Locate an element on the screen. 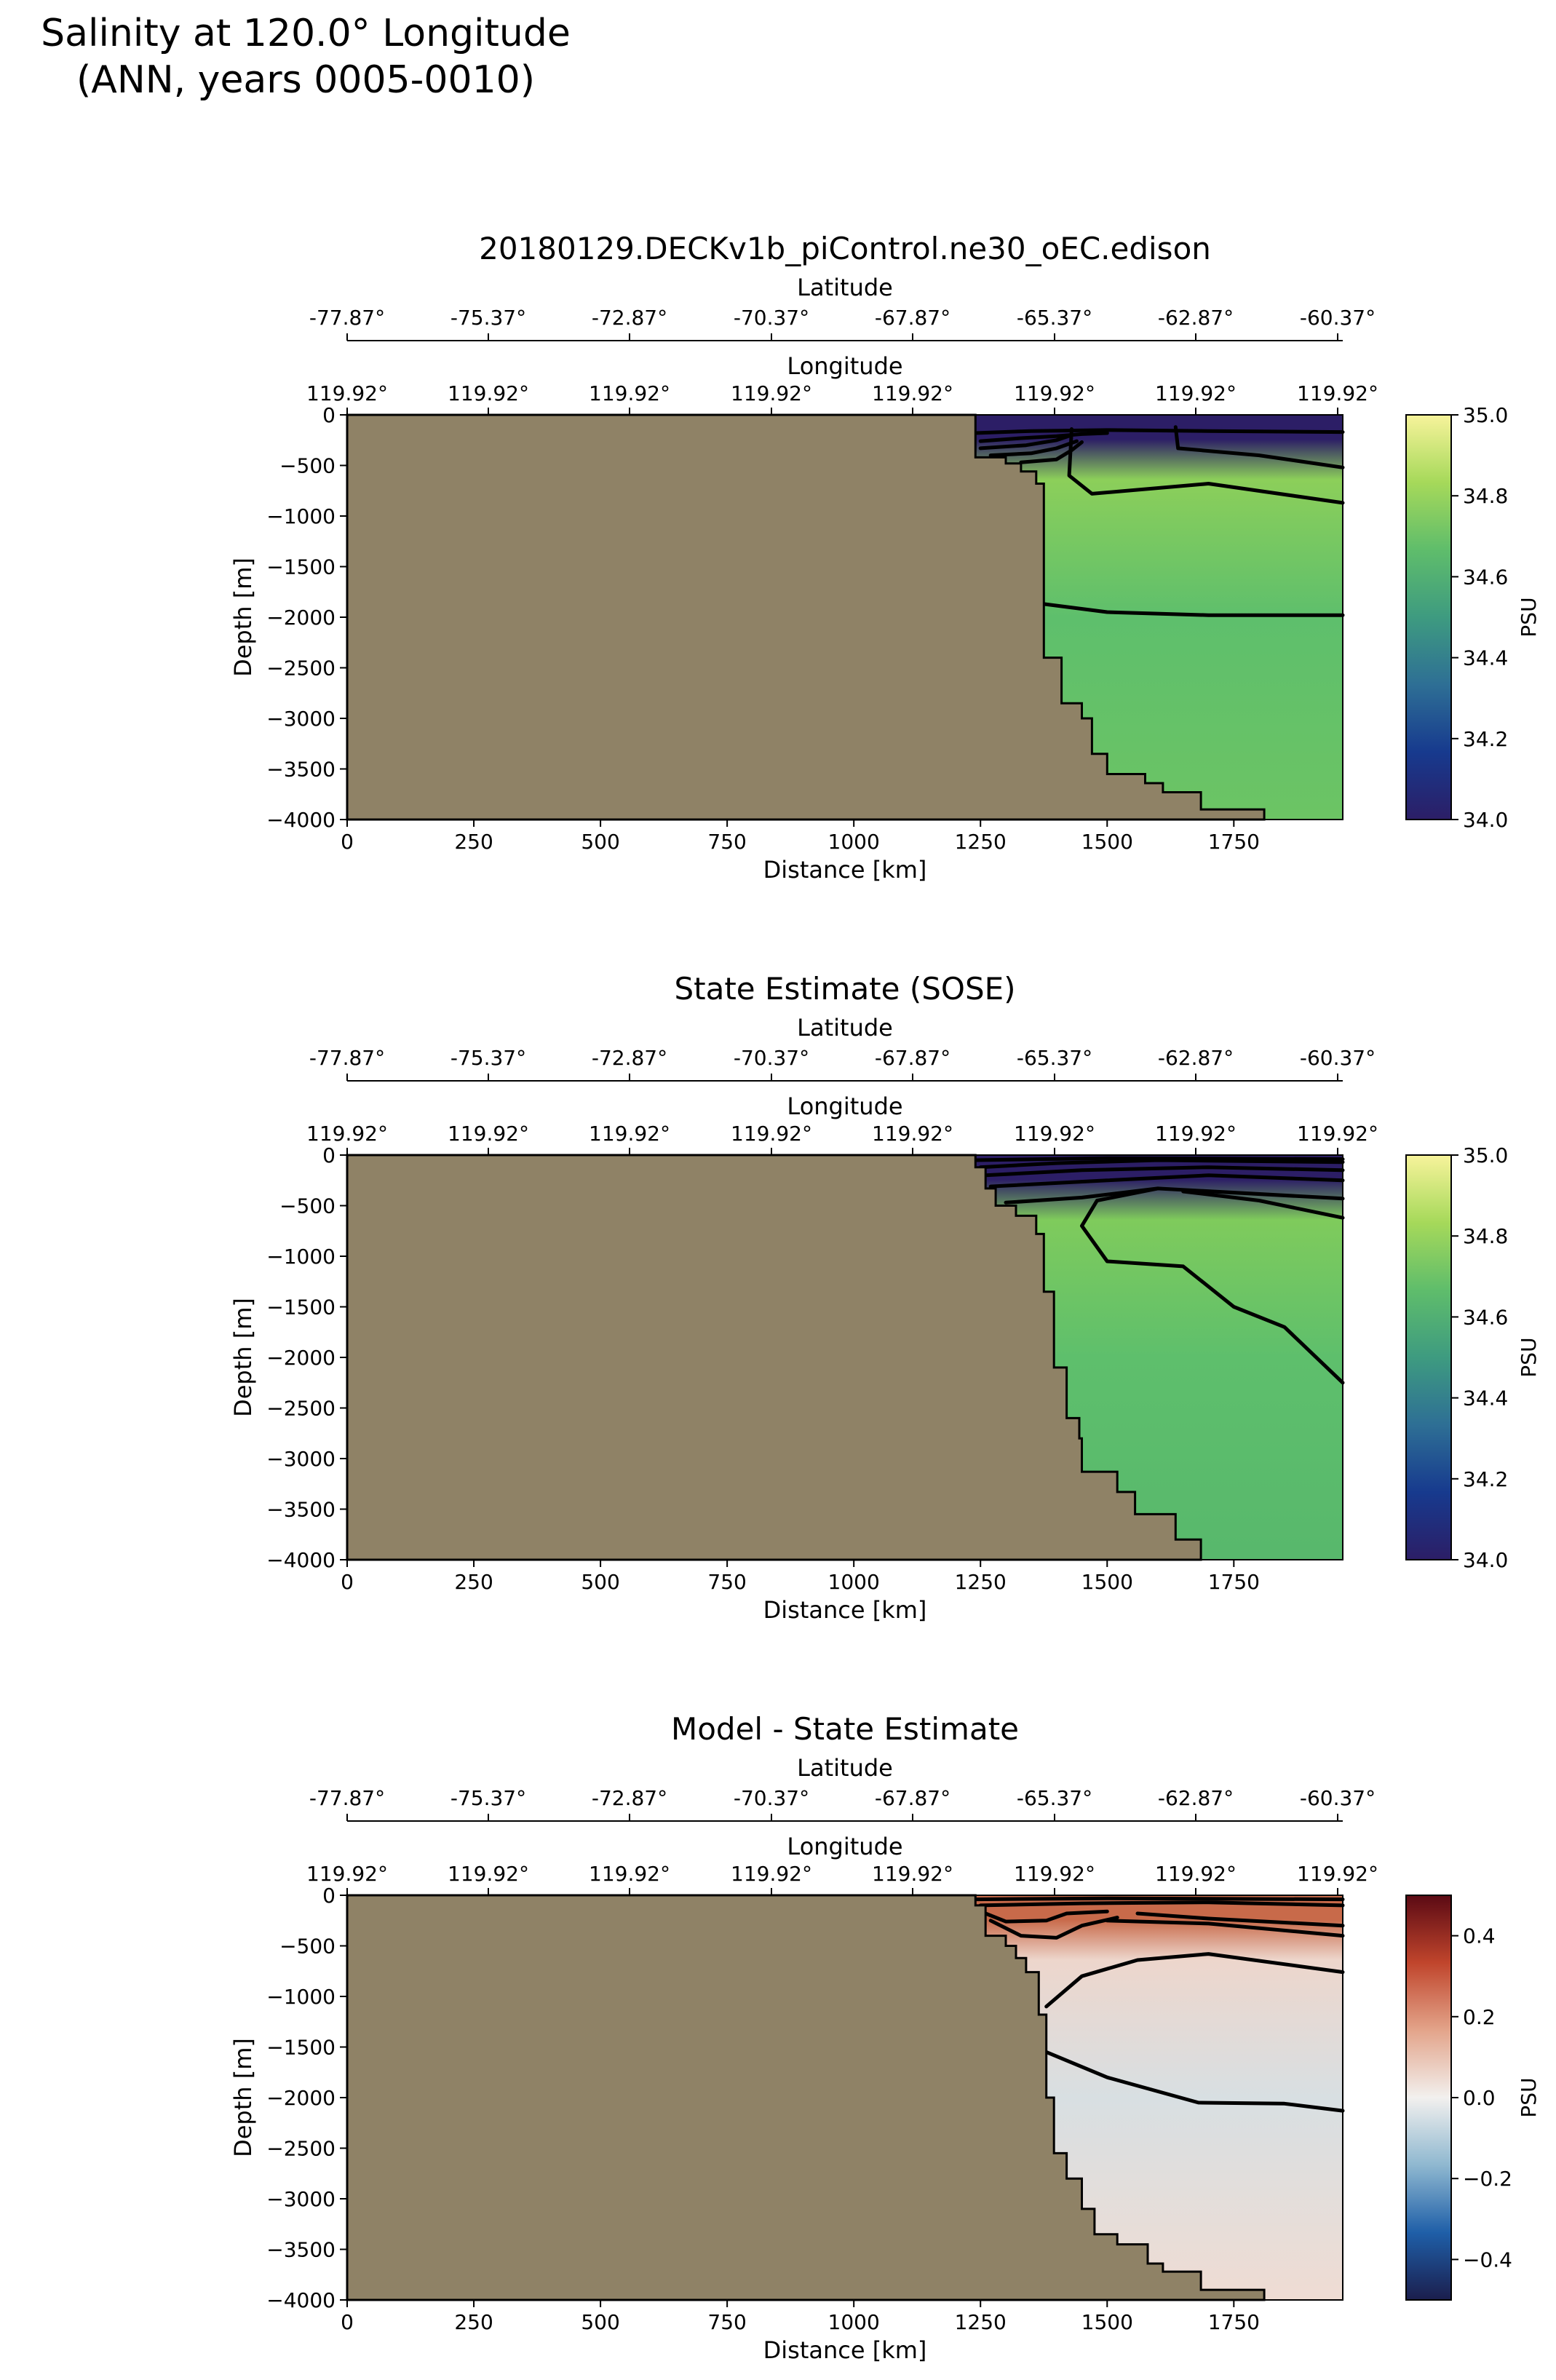 Image resolution: width=1556 pixels, height=2380 pixels. y-tick-label: −2500 is located at coordinates (301, 669).